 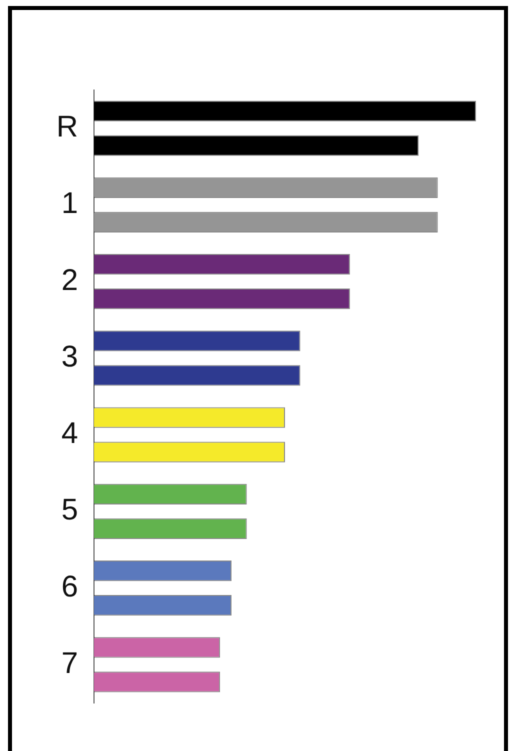 I want to click on y-tick-label: 1, so click(x=69, y=203).